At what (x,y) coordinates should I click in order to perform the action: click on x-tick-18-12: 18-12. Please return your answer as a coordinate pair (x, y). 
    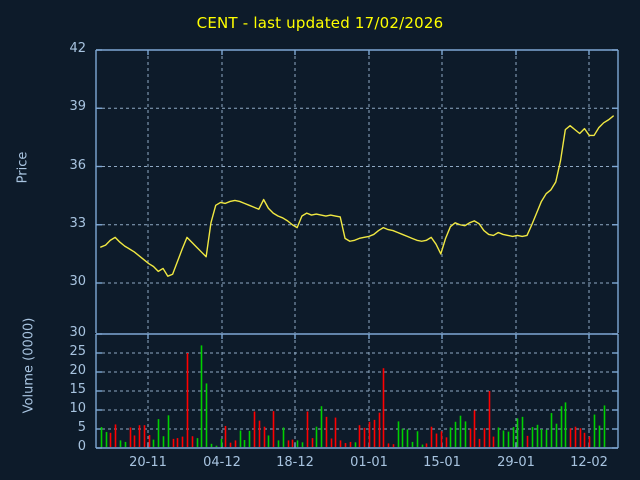
    Looking at the image, I should click on (295, 462).